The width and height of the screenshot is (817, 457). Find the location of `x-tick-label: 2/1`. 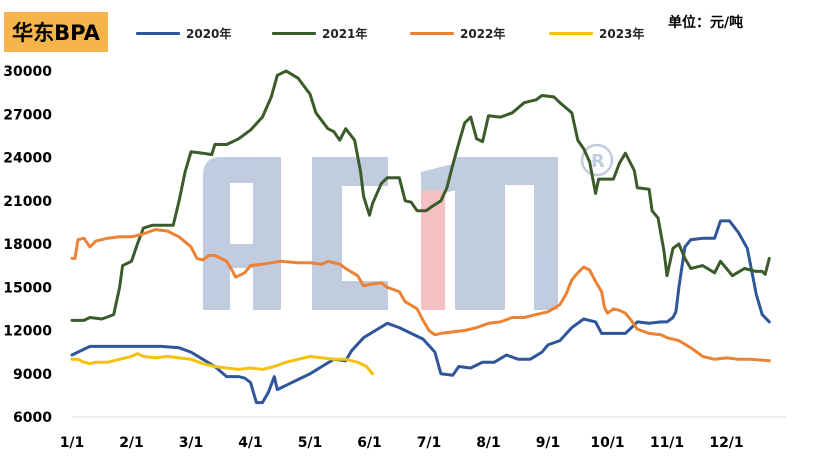

x-tick-label: 2/1 is located at coordinates (131, 443).